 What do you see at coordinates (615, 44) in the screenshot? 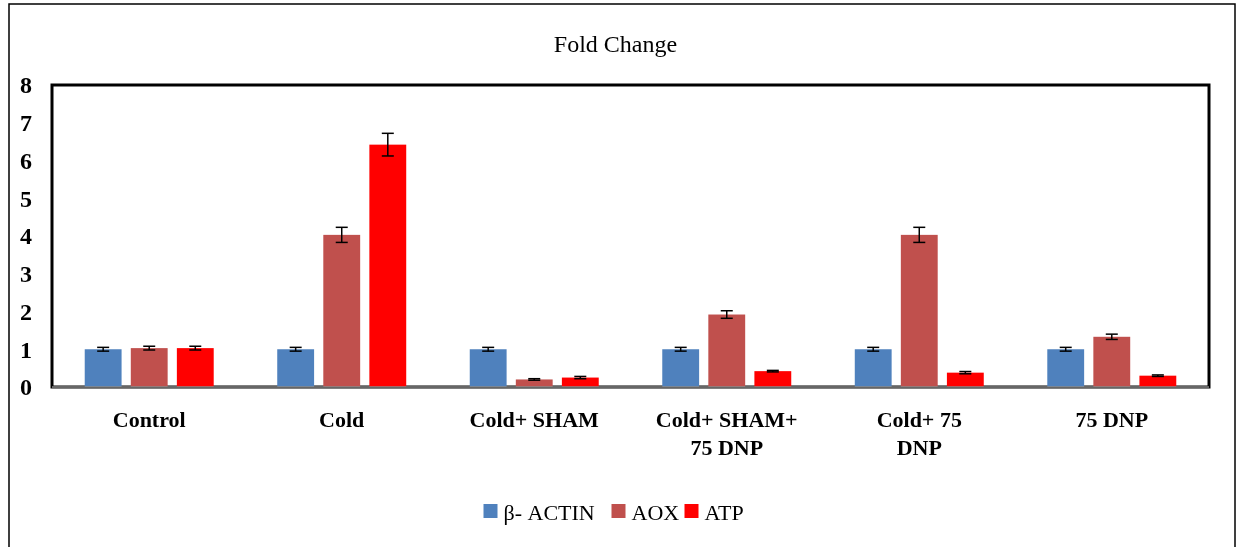
I see `chart-title: Fold Change` at bounding box center [615, 44].